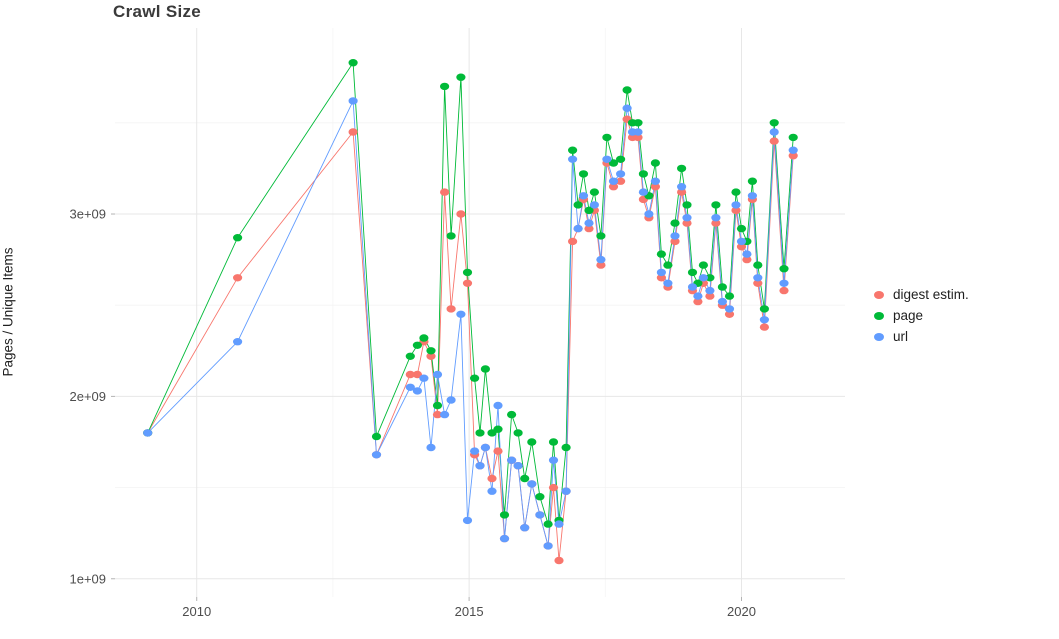 Image resolution: width=1059 pixels, height=639 pixels. What do you see at coordinates (921, 315) in the screenshot?
I see `legend-item: page` at bounding box center [921, 315].